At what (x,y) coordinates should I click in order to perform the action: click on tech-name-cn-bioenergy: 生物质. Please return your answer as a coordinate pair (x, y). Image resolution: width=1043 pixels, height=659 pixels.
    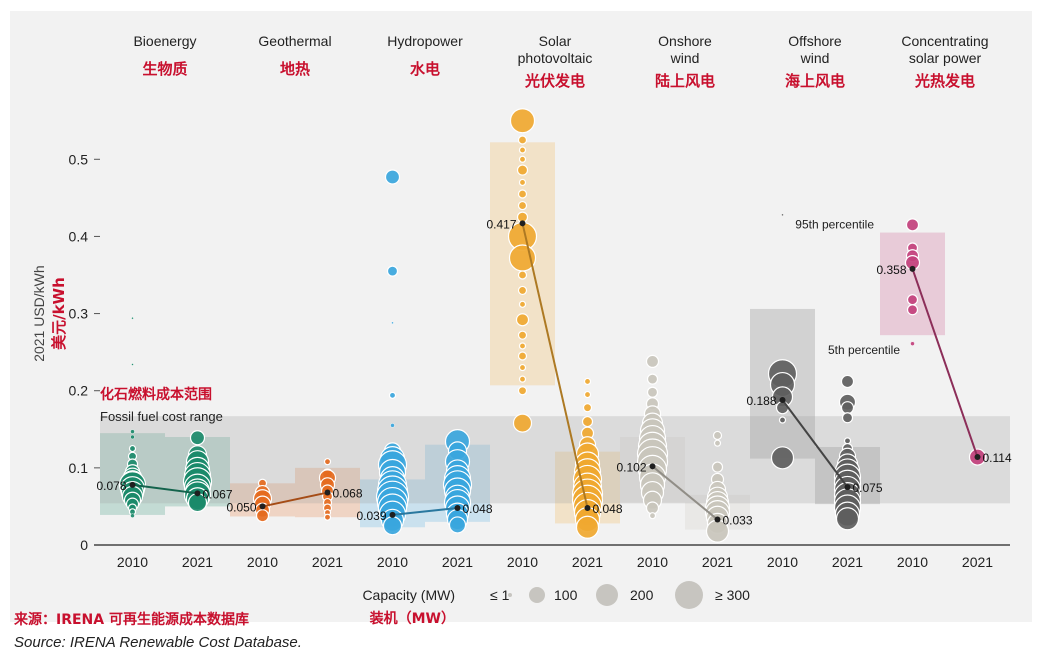
    Looking at the image, I should click on (164, 69).